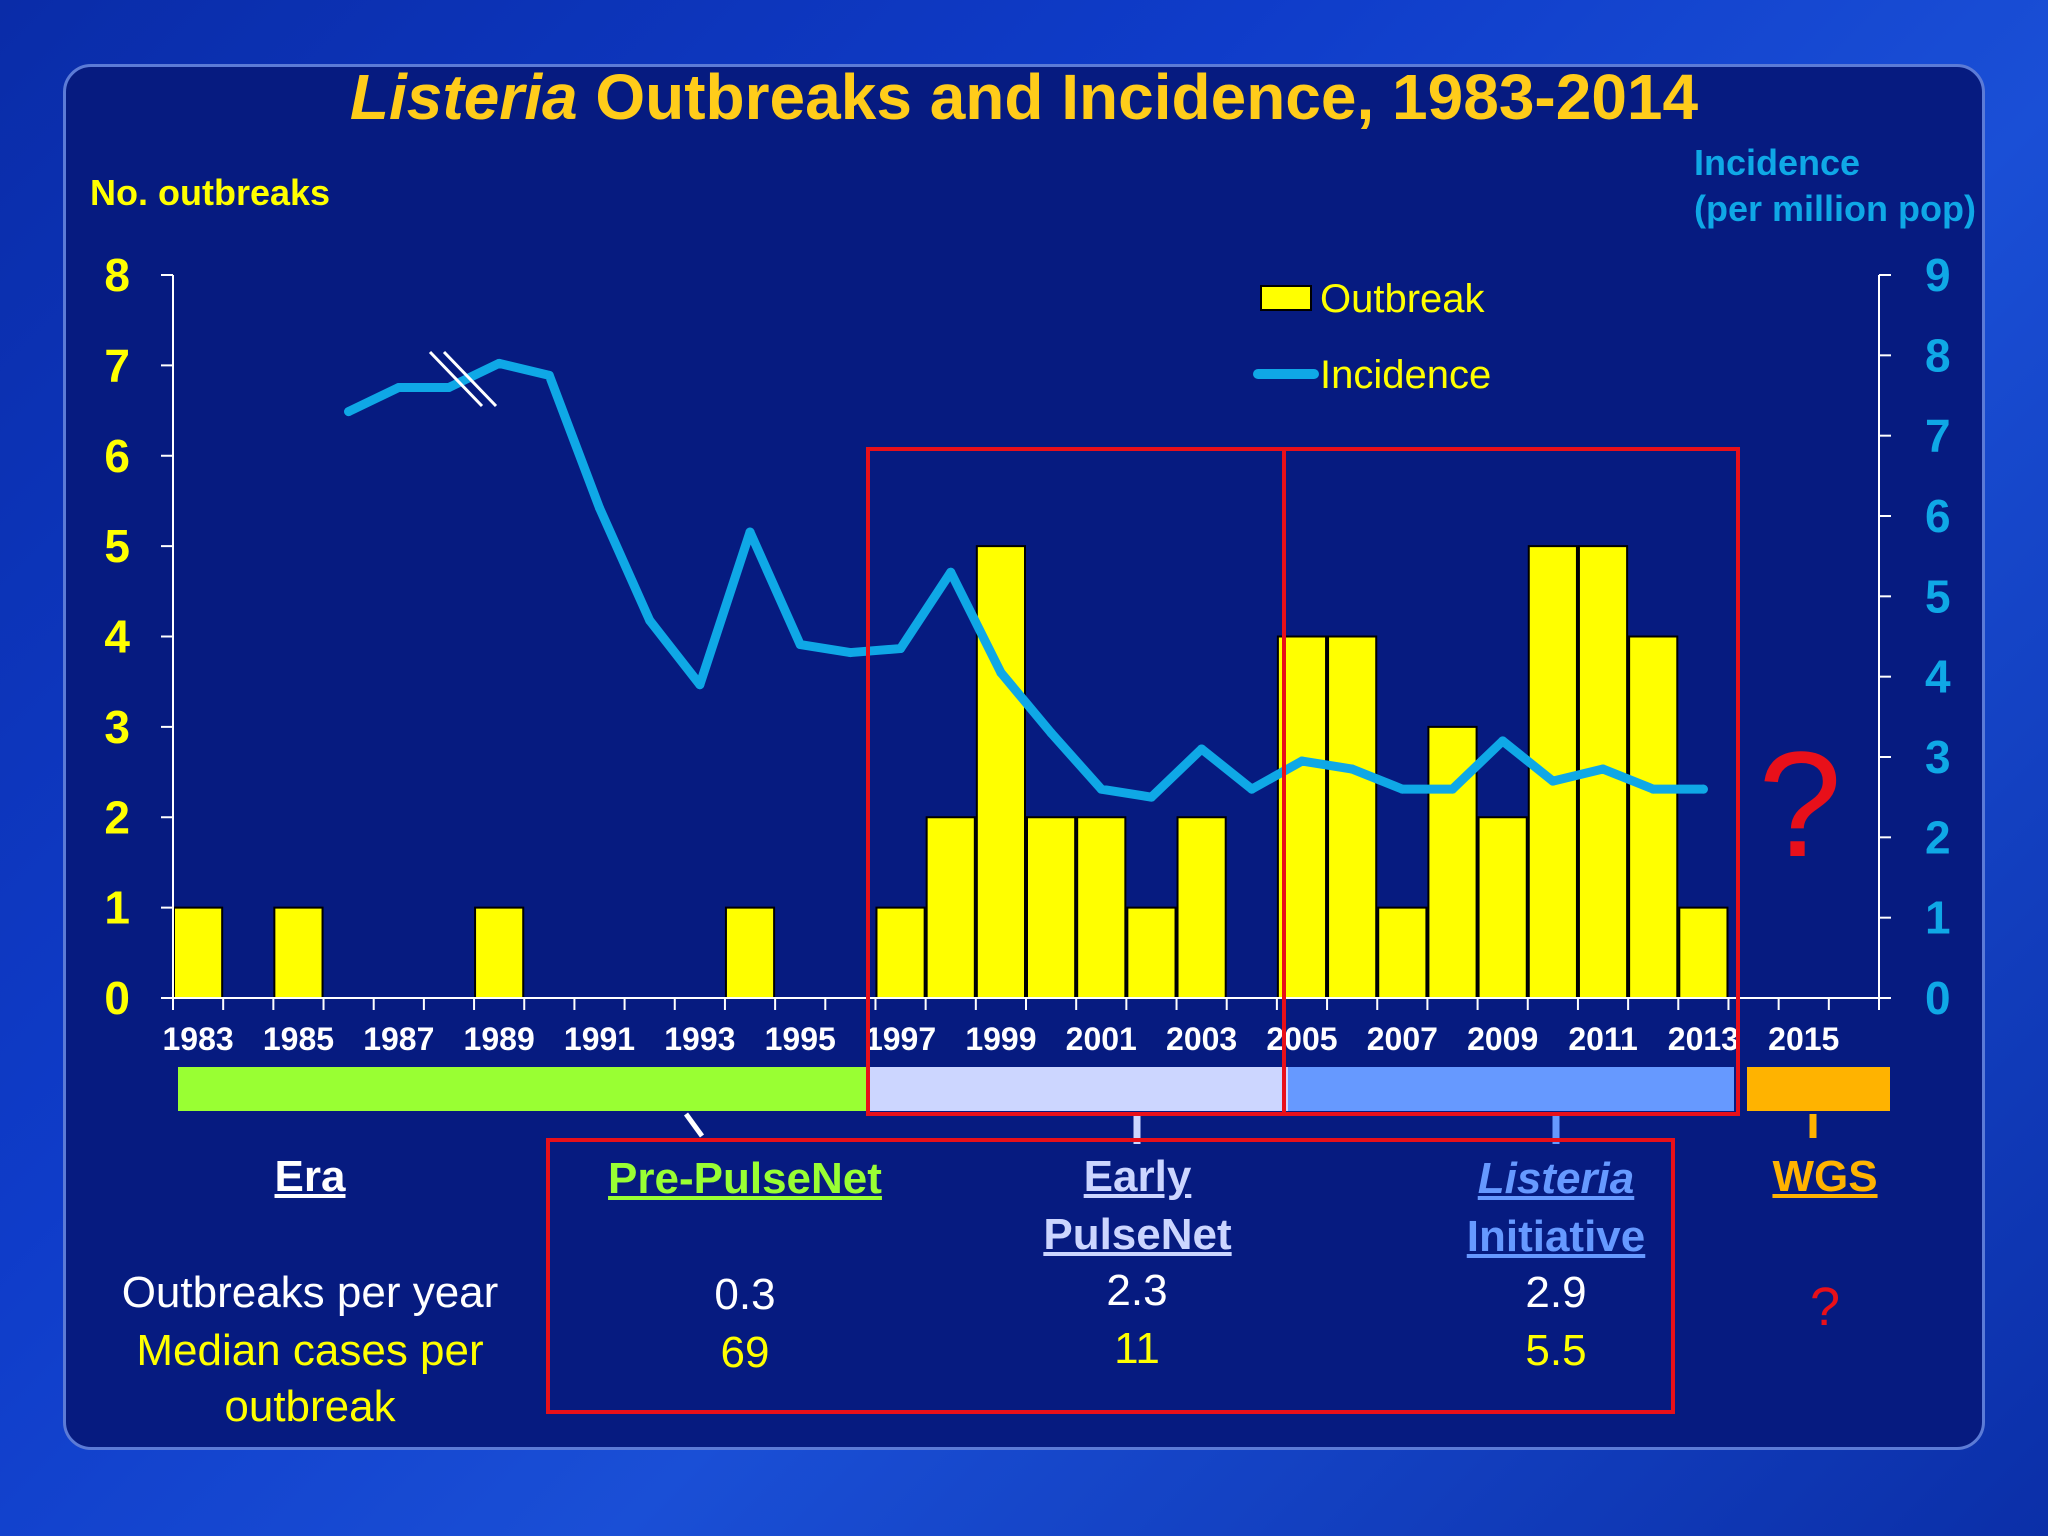  Describe the element at coordinates (900, 952) in the screenshot. I see `bar-1997` at that location.